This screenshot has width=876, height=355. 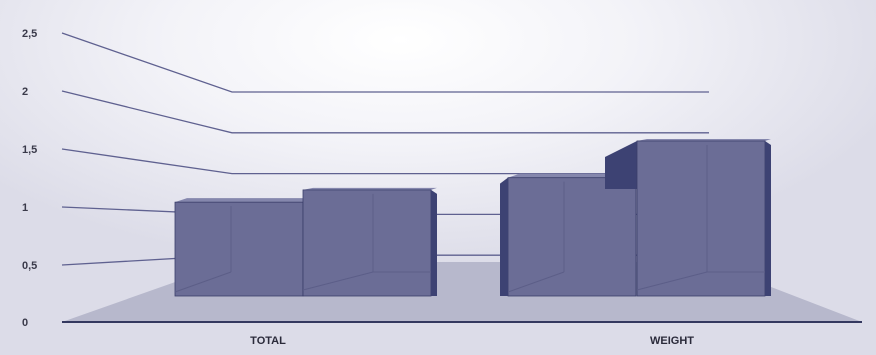 What do you see at coordinates (672, 341) in the screenshot?
I see `x-category-label-weight: WEIGHT` at bounding box center [672, 341].